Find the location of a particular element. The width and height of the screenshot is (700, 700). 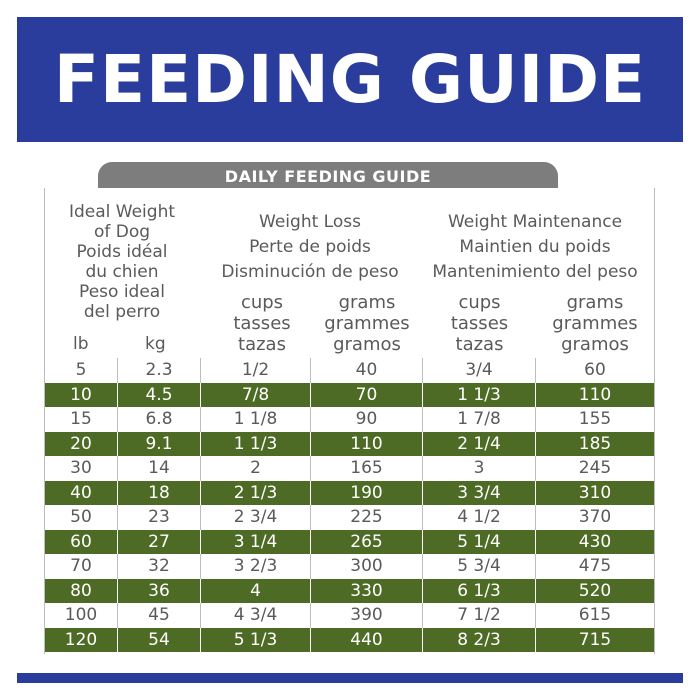

loss-cups-cell: 2 1/3 is located at coordinates (256, 492).